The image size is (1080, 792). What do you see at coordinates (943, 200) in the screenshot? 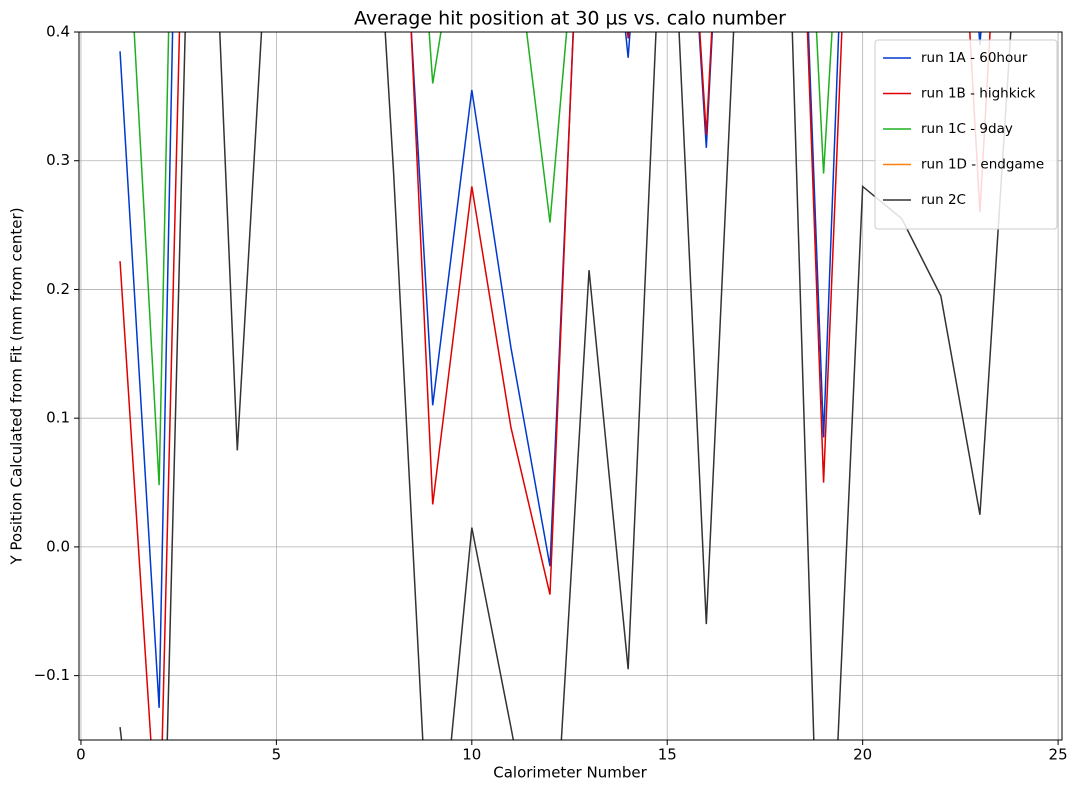
I see `legend-label: run 2C` at bounding box center [943, 200].